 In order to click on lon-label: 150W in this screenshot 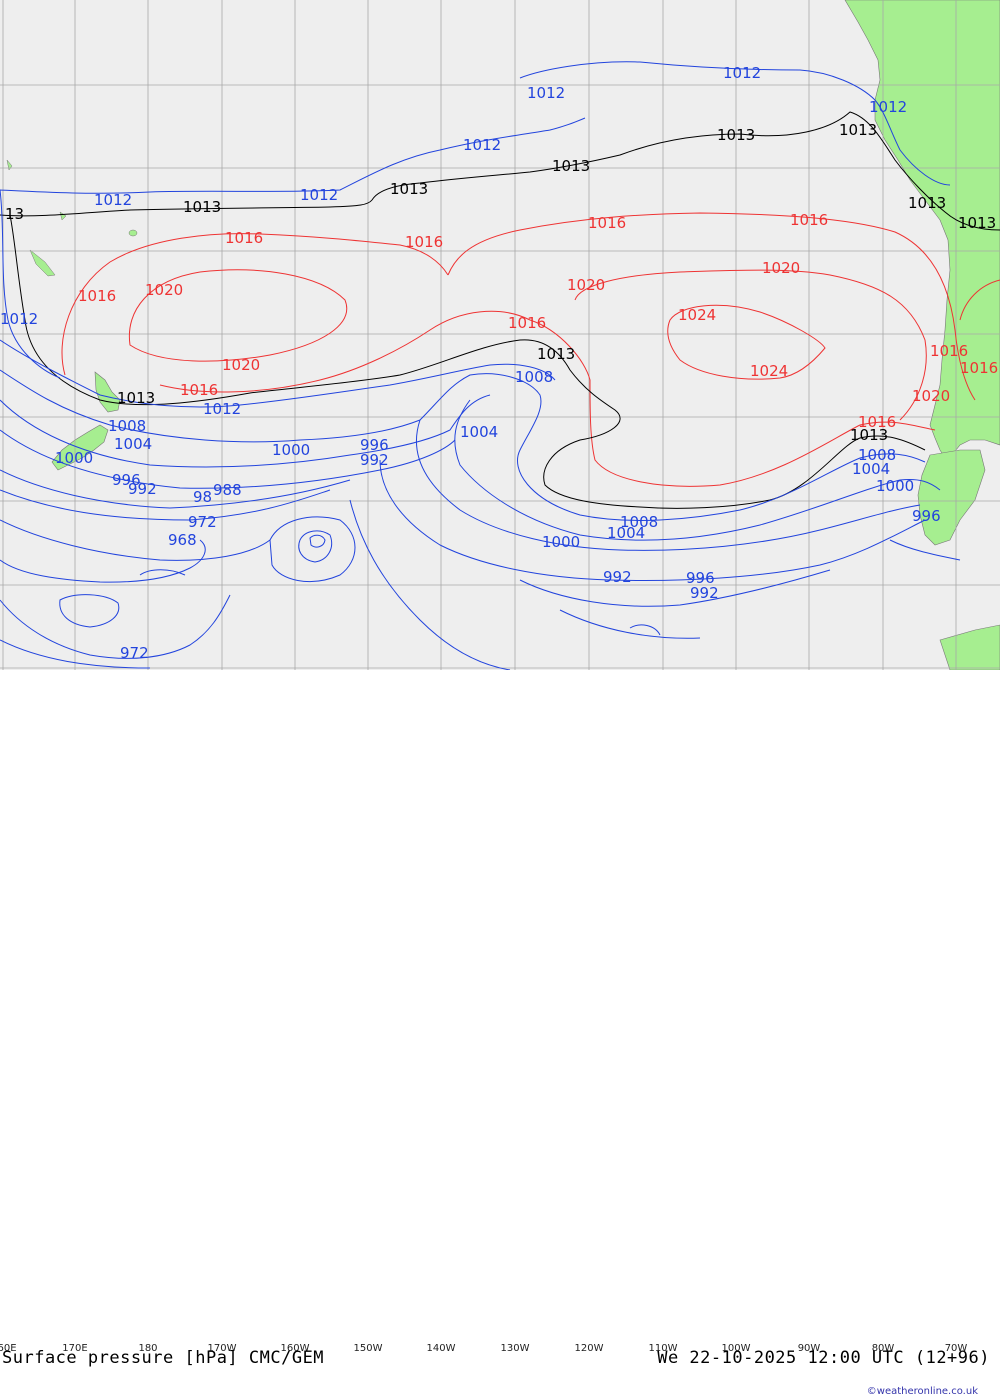, I will do `click(368, 1348)`.